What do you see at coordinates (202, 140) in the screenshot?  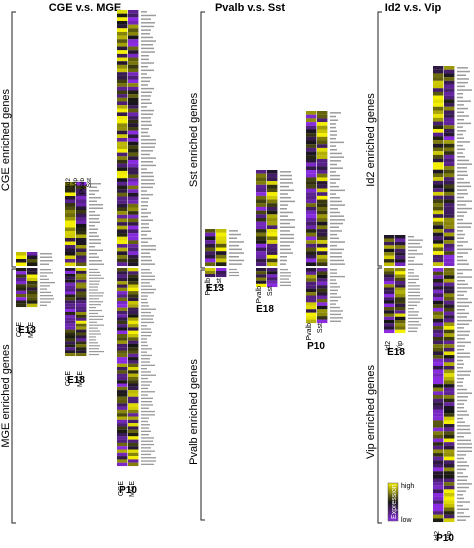 I see `bracket-sst` at bounding box center [202, 140].